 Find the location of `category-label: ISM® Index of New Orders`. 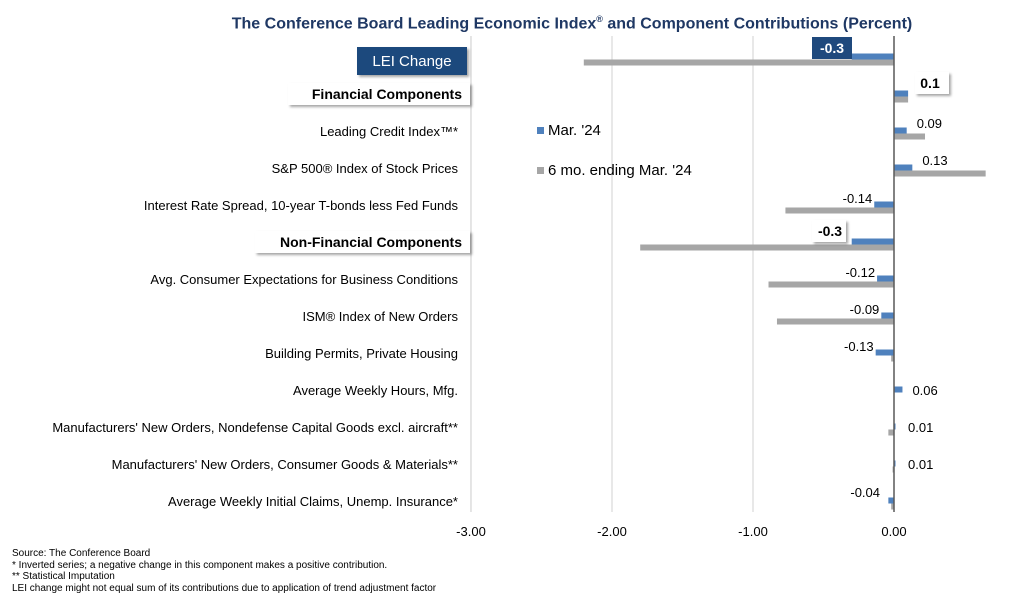

category-label: ISM® Index of New Orders is located at coordinates (380, 316).